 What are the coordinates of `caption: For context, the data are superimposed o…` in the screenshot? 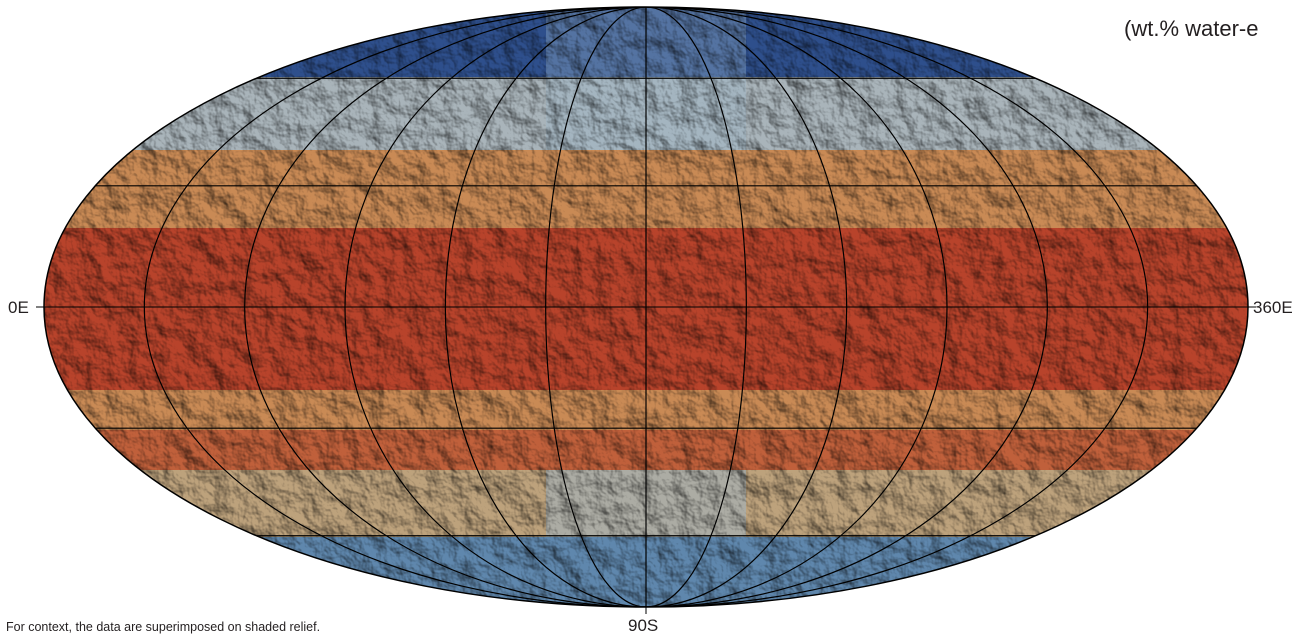 It's located at (163, 627).